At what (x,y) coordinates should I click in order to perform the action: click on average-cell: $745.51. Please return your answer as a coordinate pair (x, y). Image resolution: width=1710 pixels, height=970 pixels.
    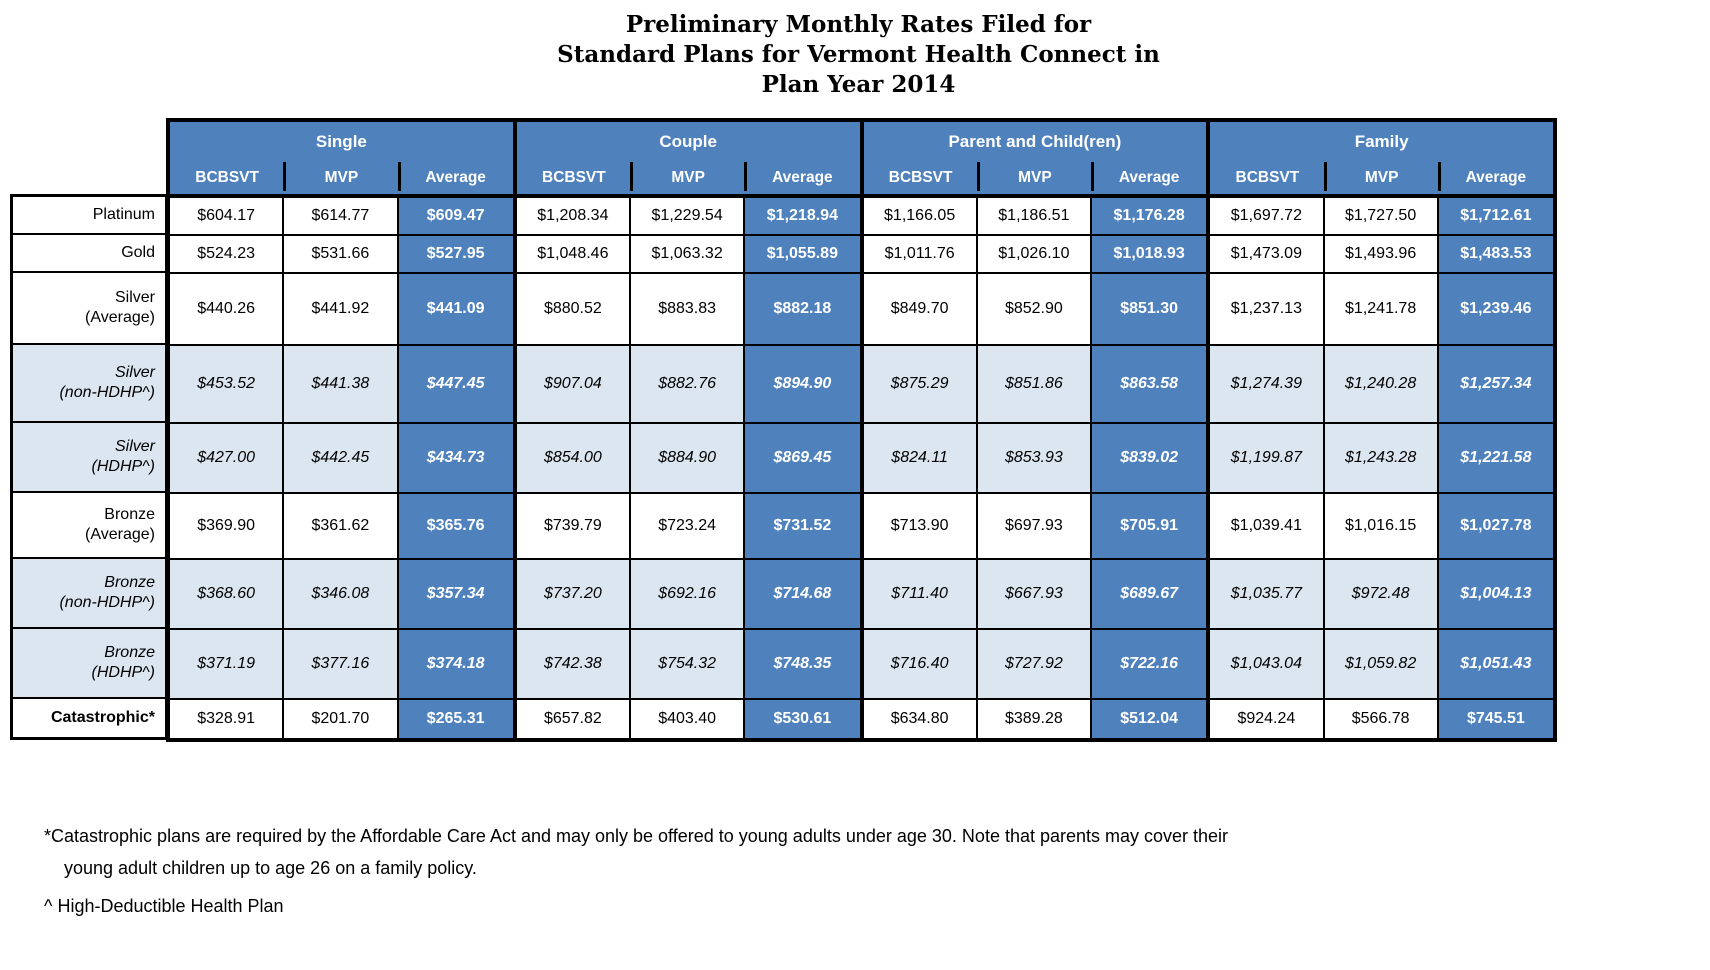
    Looking at the image, I should click on (1495, 719).